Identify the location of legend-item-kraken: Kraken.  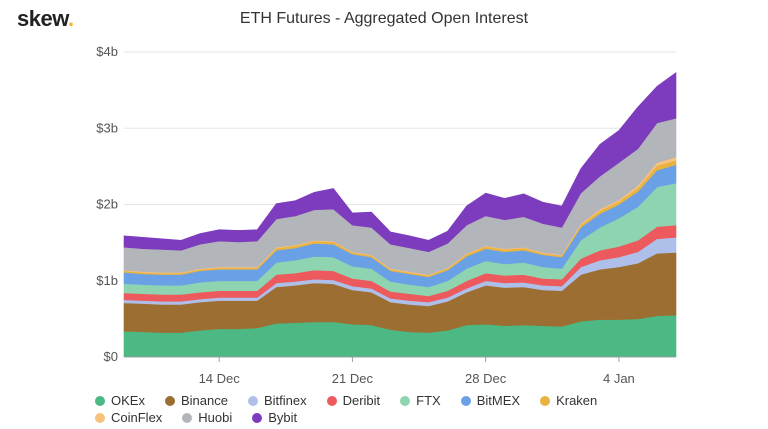
(568, 400).